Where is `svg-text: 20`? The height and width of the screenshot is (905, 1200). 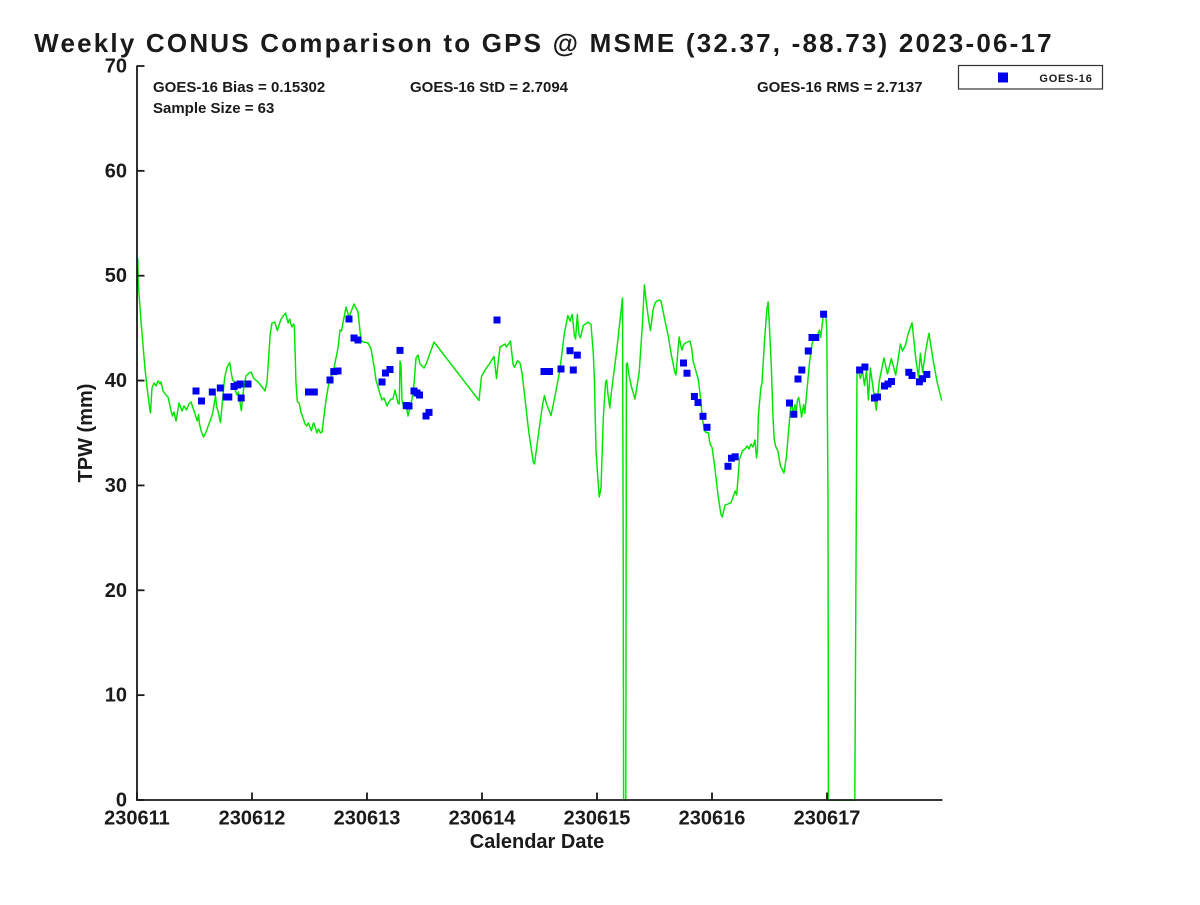 svg-text: 20 is located at coordinates (116, 591).